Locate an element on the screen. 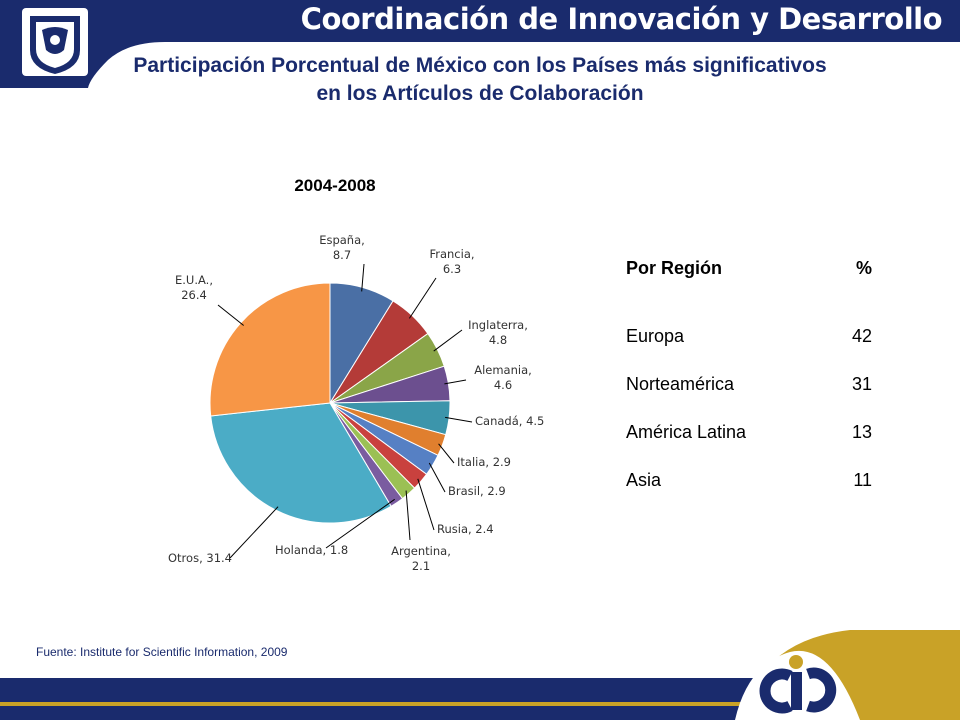 The image size is (960, 720). region-row: Europa 42 is located at coordinates (749, 338).